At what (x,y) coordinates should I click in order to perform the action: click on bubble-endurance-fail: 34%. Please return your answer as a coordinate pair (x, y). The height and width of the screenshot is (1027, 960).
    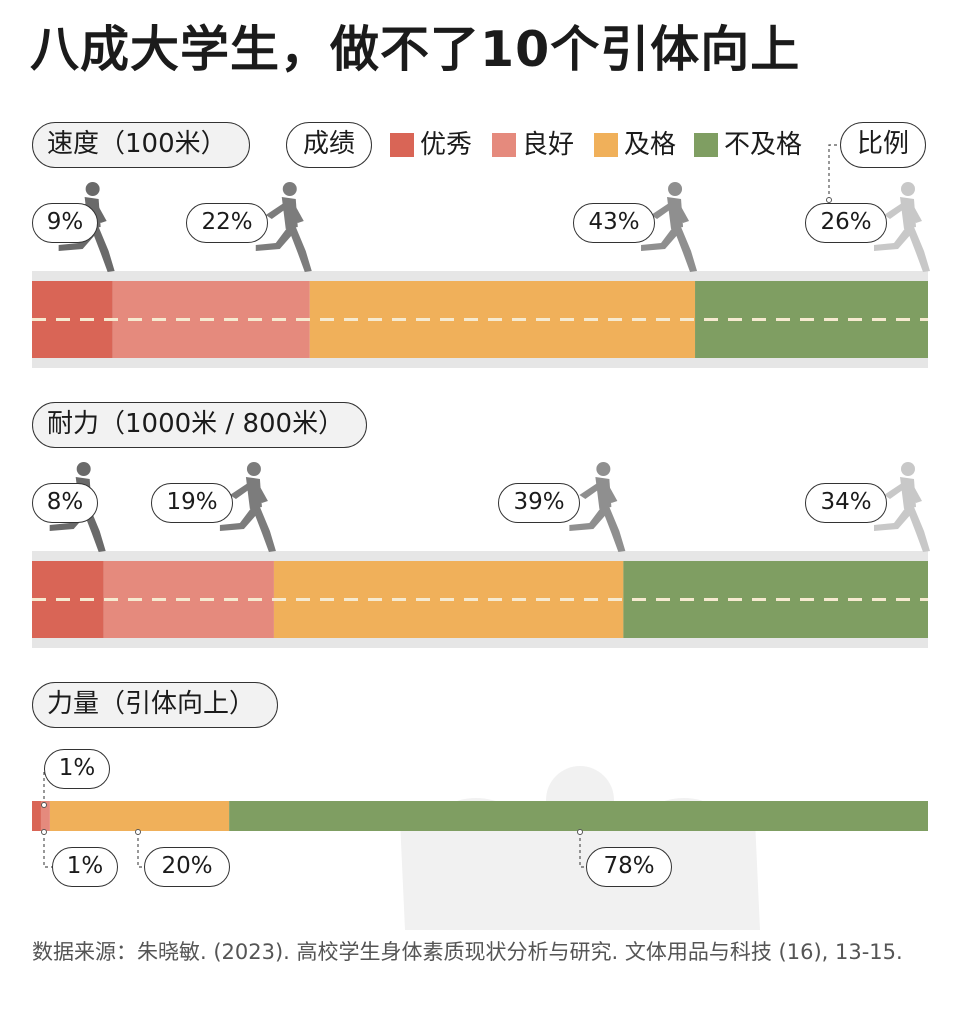
    Looking at the image, I should click on (846, 503).